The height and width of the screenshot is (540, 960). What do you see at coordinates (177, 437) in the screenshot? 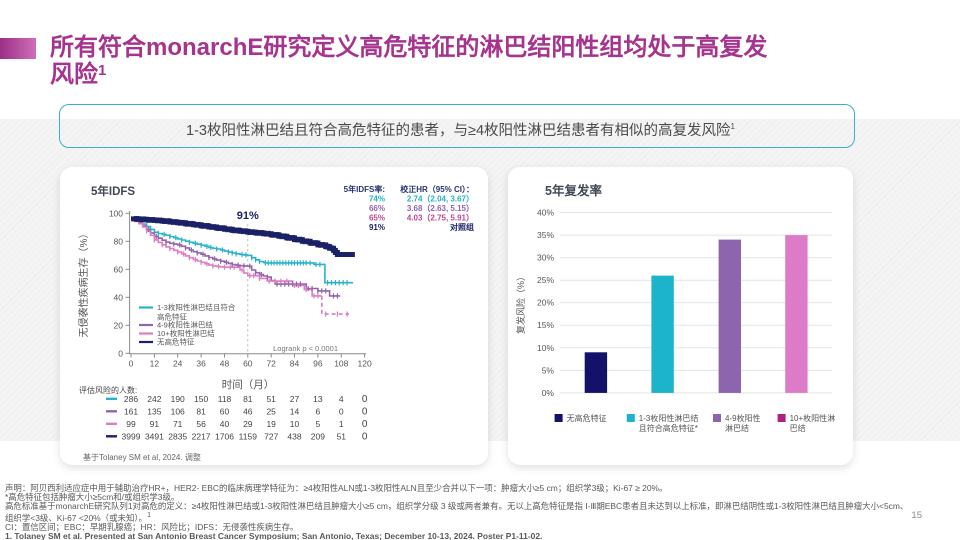
I see `svg-text: 2835` at bounding box center [177, 437].